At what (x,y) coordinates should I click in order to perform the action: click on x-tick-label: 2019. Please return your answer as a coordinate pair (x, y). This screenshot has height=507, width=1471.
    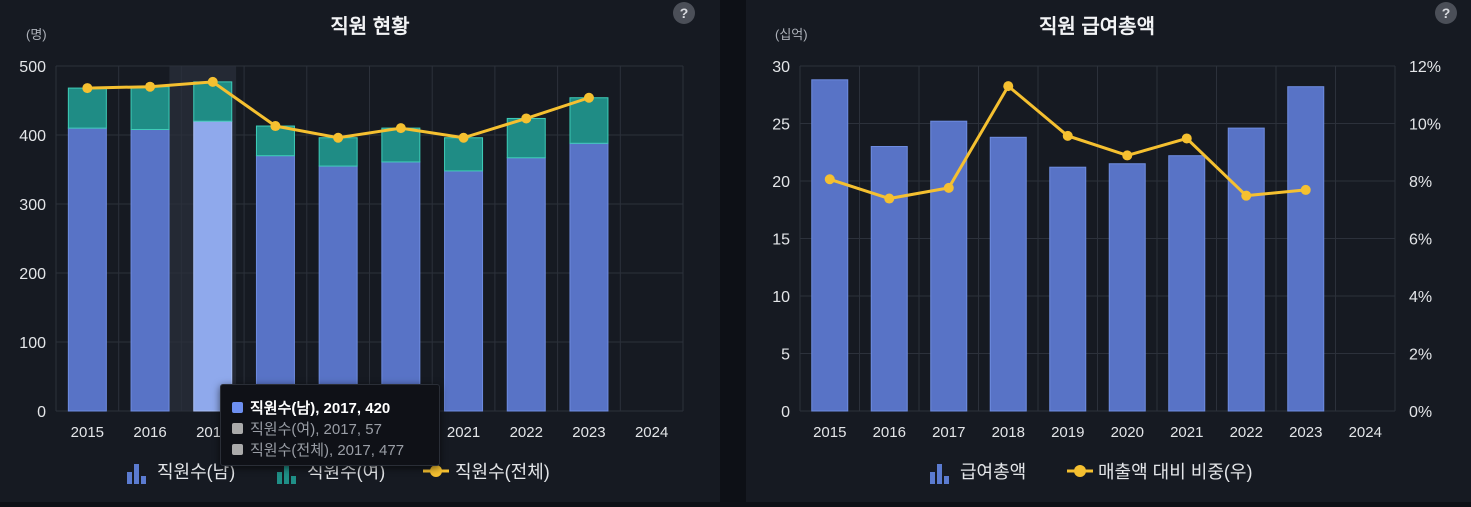
    Looking at the image, I should click on (1067, 432).